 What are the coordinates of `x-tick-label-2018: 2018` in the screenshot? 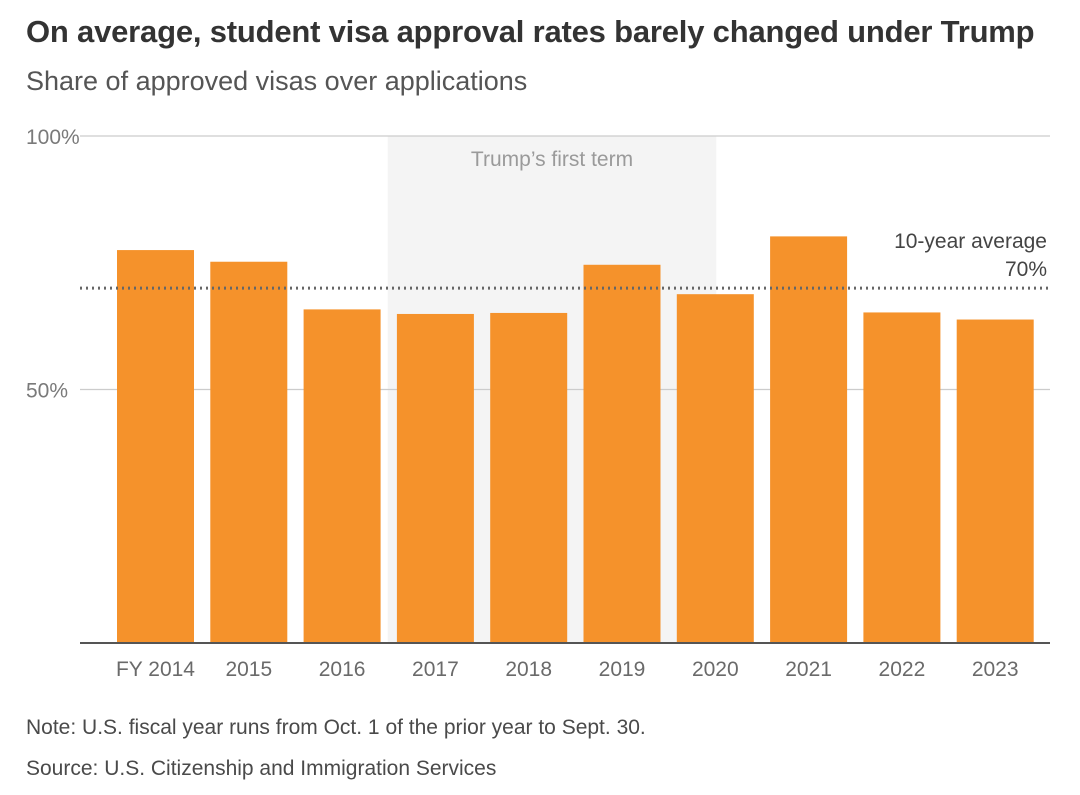 It's located at (528, 669).